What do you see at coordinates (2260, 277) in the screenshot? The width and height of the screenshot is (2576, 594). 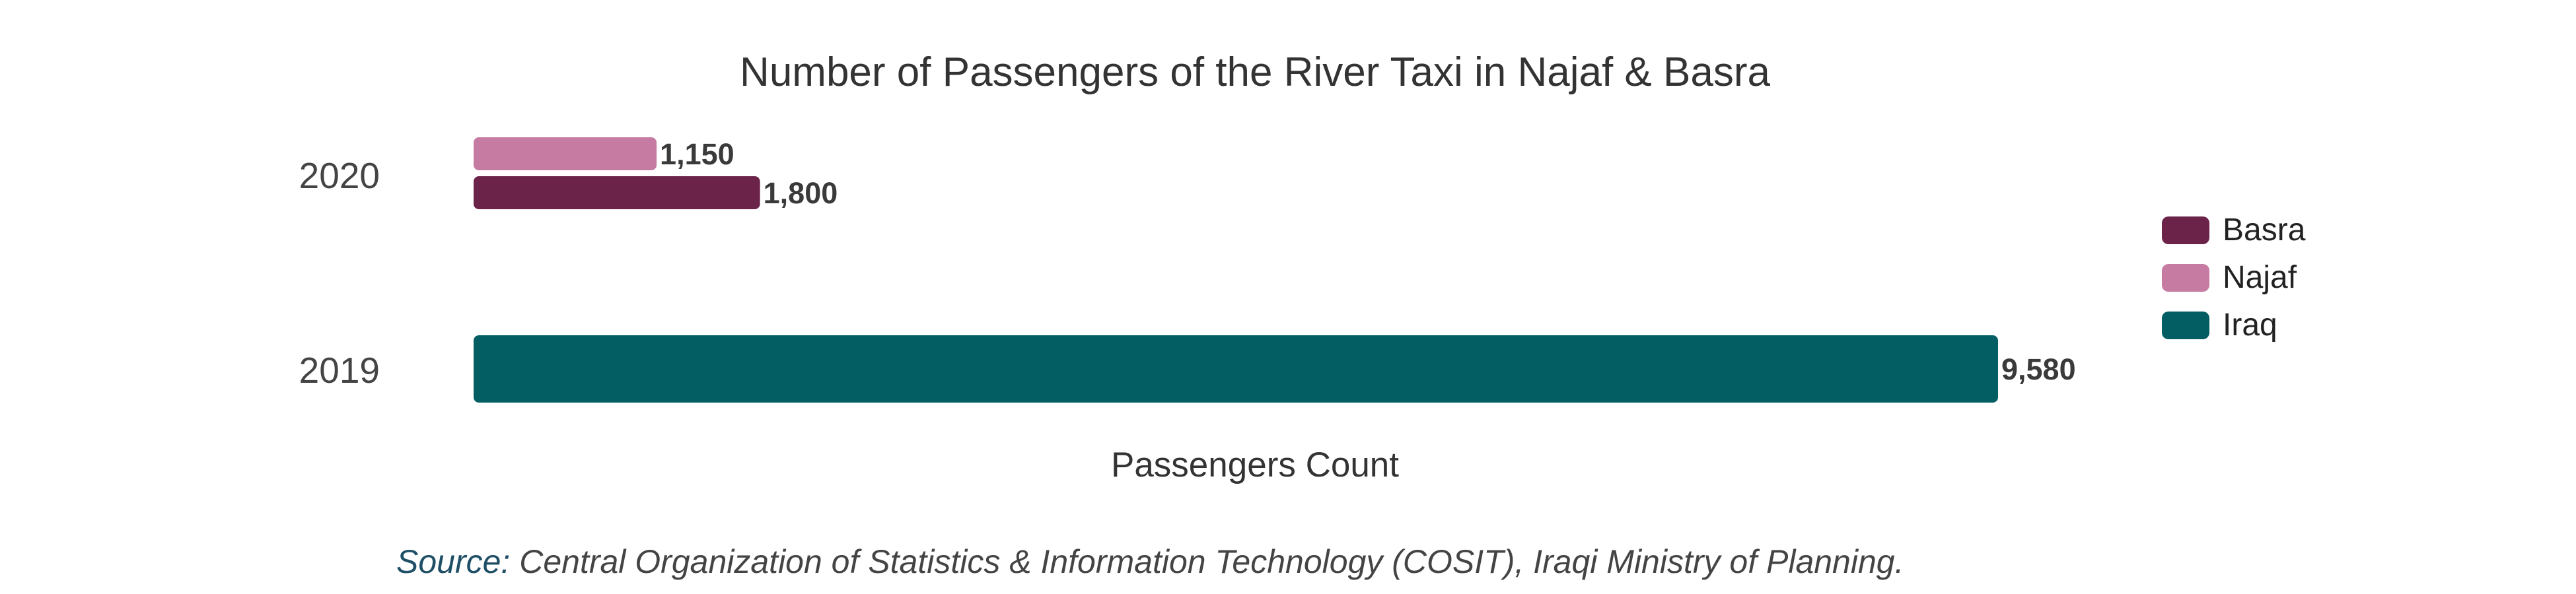 I see `legend-label-najaf: Najaf` at bounding box center [2260, 277].